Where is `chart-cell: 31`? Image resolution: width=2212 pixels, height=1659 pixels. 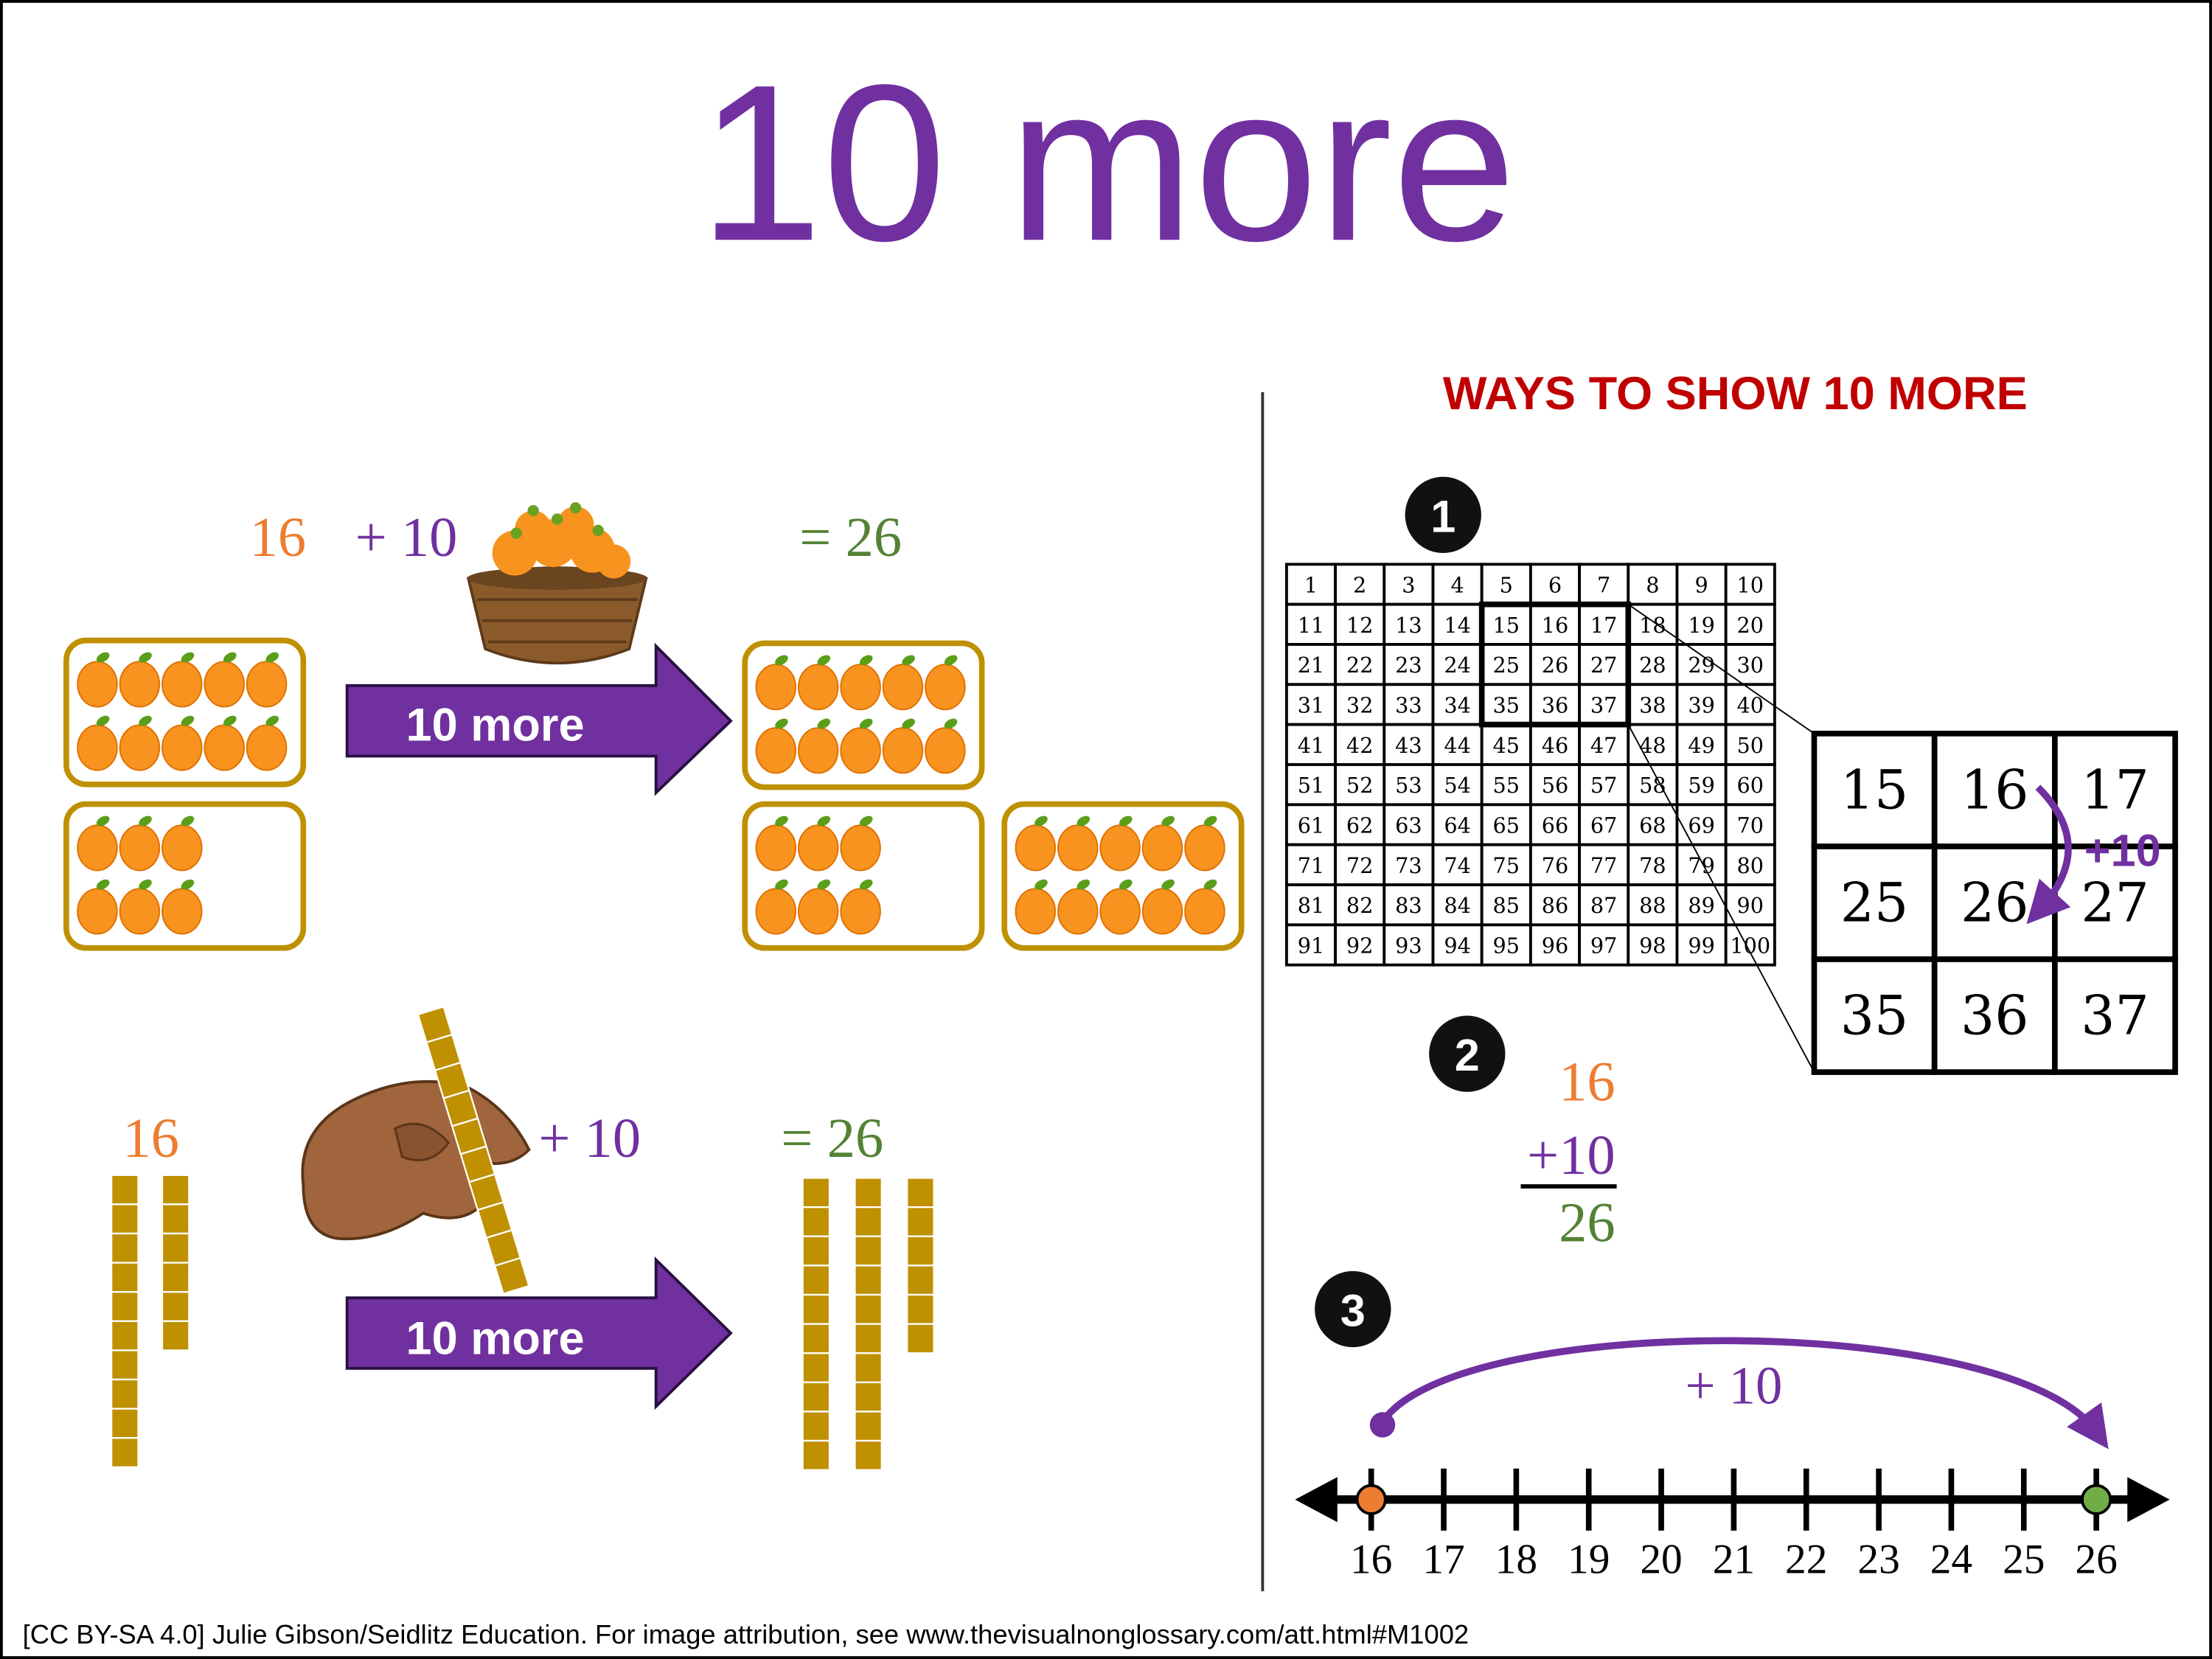 chart-cell: 31 is located at coordinates (1311, 704).